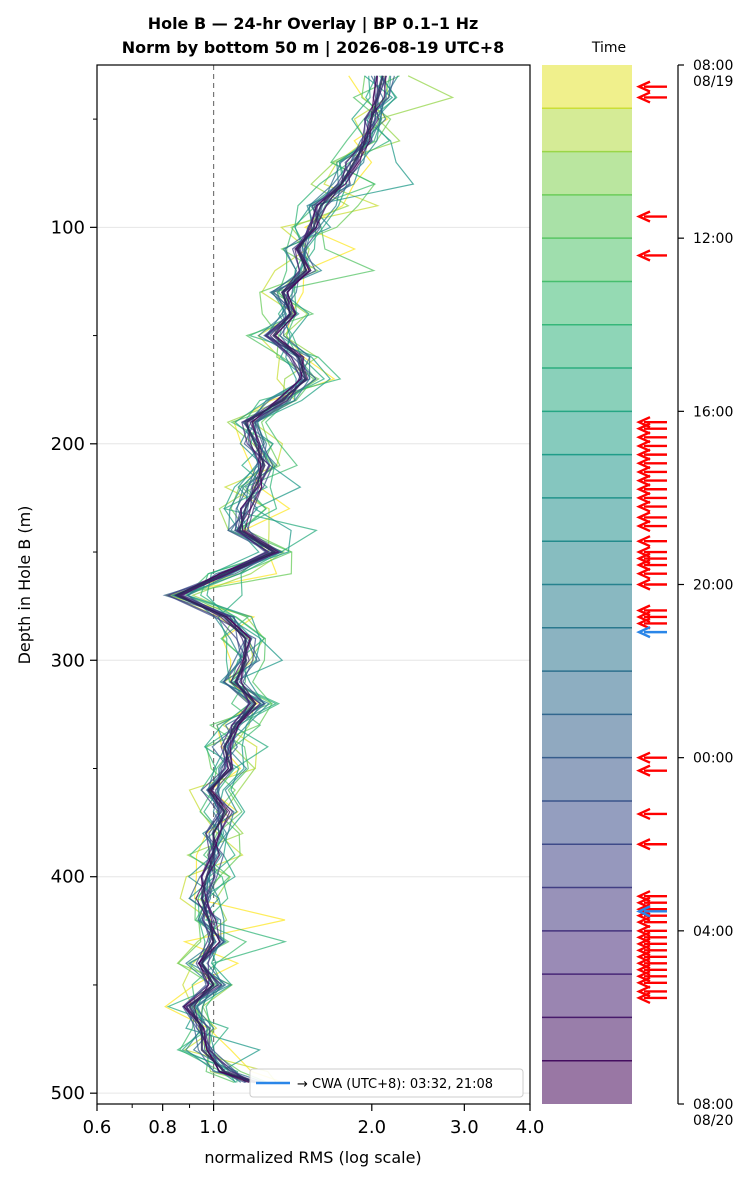 The image size is (750, 1181). What do you see at coordinates (713, 1121) in the screenshot?
I see `time-tick-label: 08/20` at bounding box center [713, 1121].